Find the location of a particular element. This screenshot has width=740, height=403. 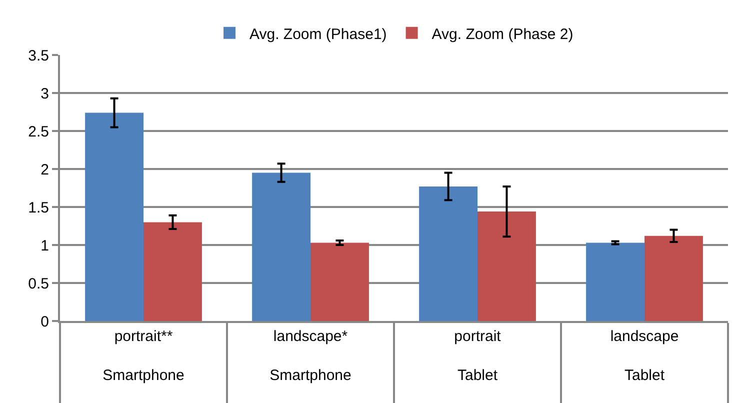

legend-label: Avg. Zoom (Phase 2) is located at coordinates (503, 34).